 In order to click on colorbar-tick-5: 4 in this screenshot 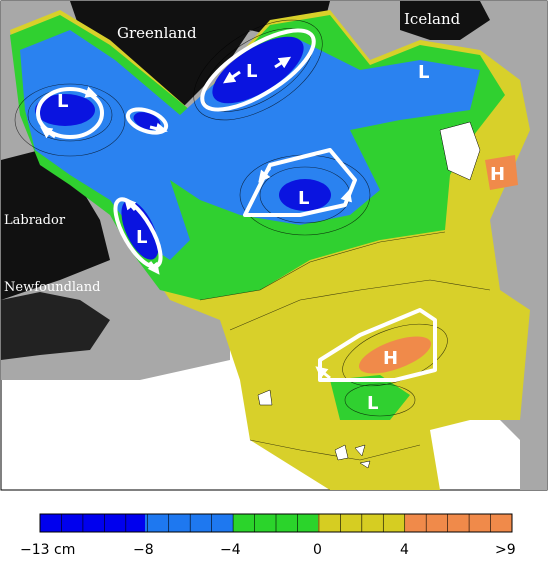, I will do `click(404, 550)`.